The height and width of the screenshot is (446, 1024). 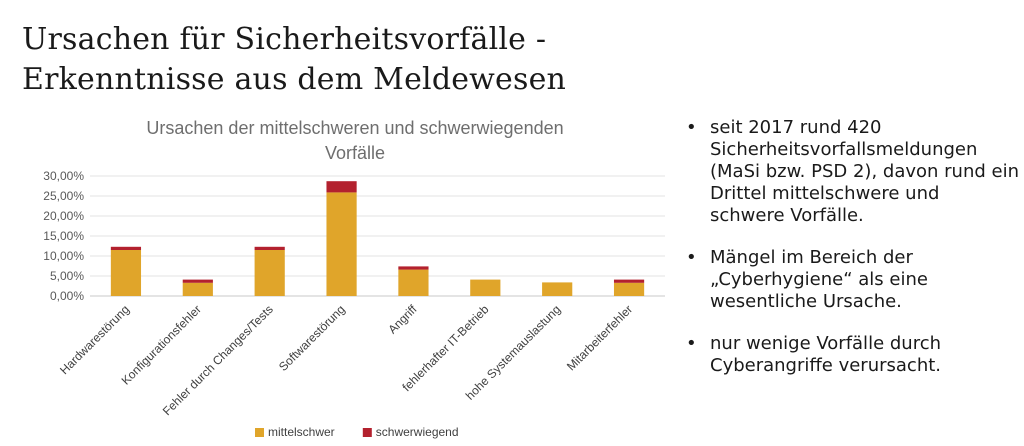 I want to click on legend-label: schwerwiegend, so click(x=417, y=432).